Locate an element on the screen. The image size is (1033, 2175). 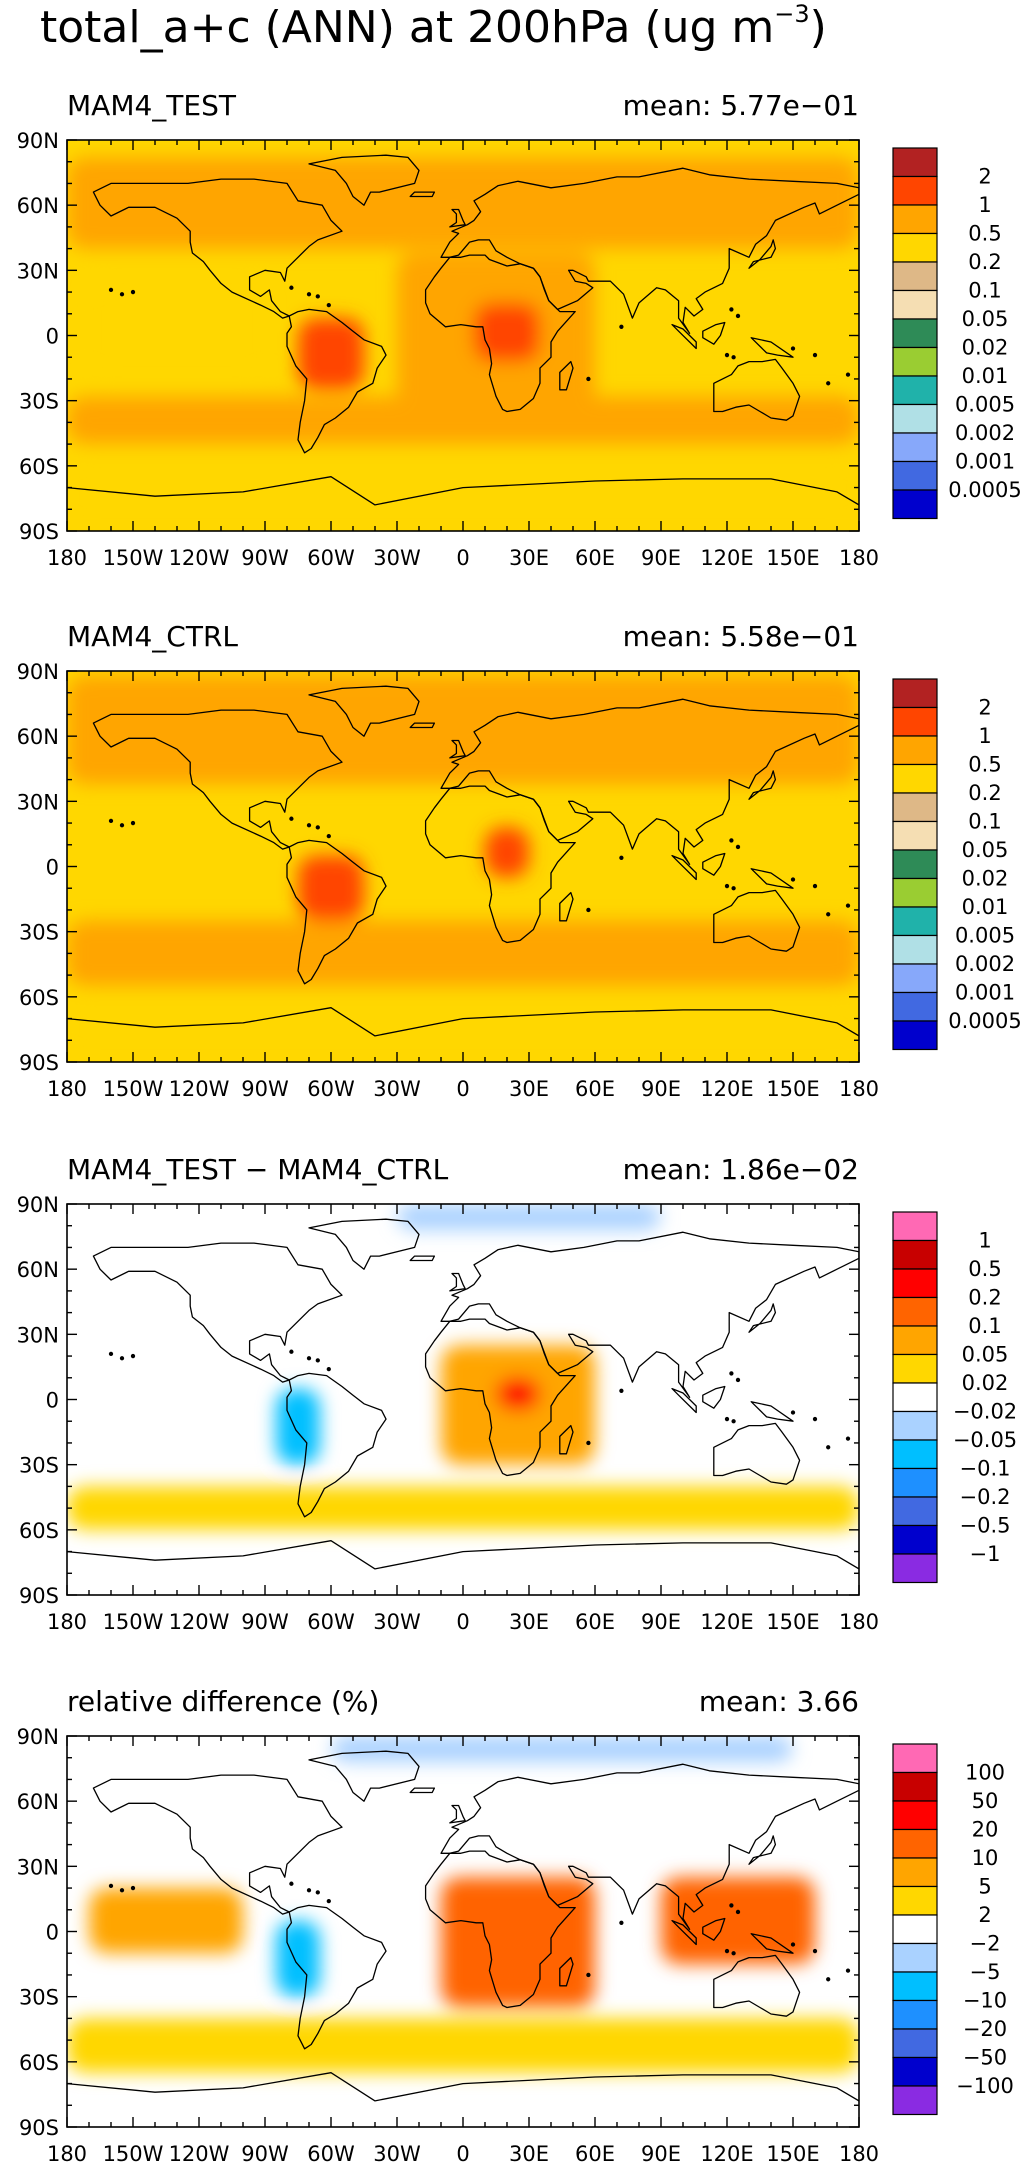
lat-tick-label: 60N is located at coordinates (38, 1270).